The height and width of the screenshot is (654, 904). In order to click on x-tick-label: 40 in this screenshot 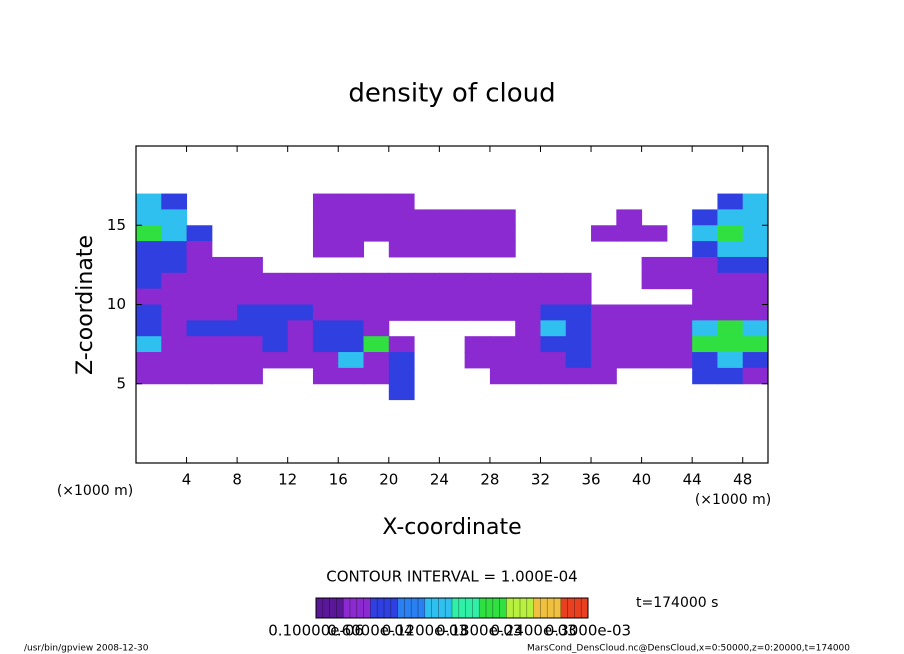, I will do `click(641, 480)`.